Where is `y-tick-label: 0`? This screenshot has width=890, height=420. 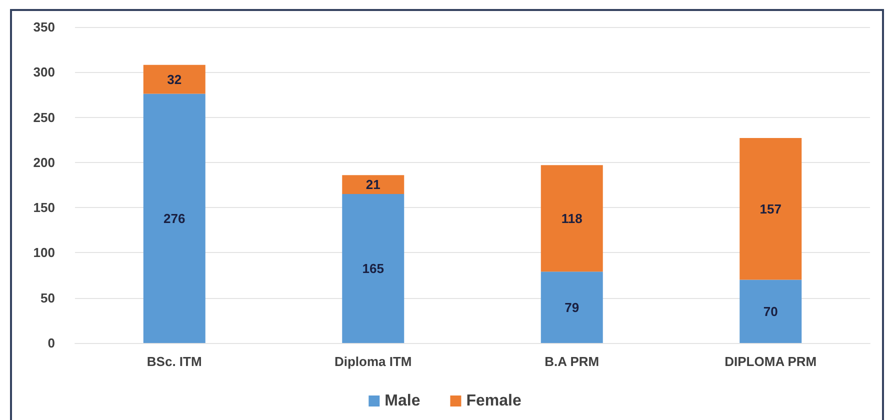 y-tick-label: 0 is located at coordinates (51, 343).